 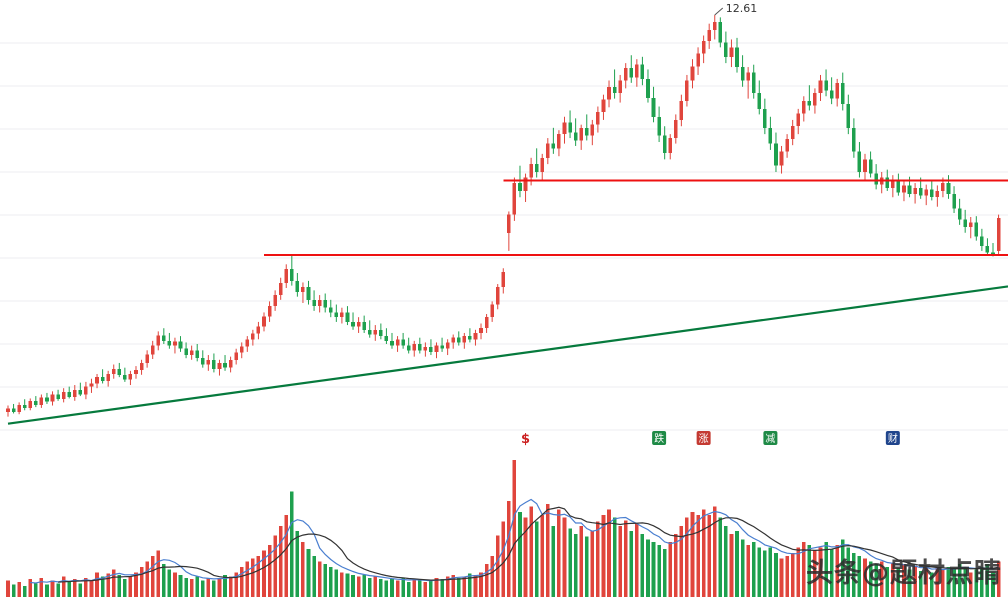 I want to click on svg-text: 12.61, so click(x=742, y=8).